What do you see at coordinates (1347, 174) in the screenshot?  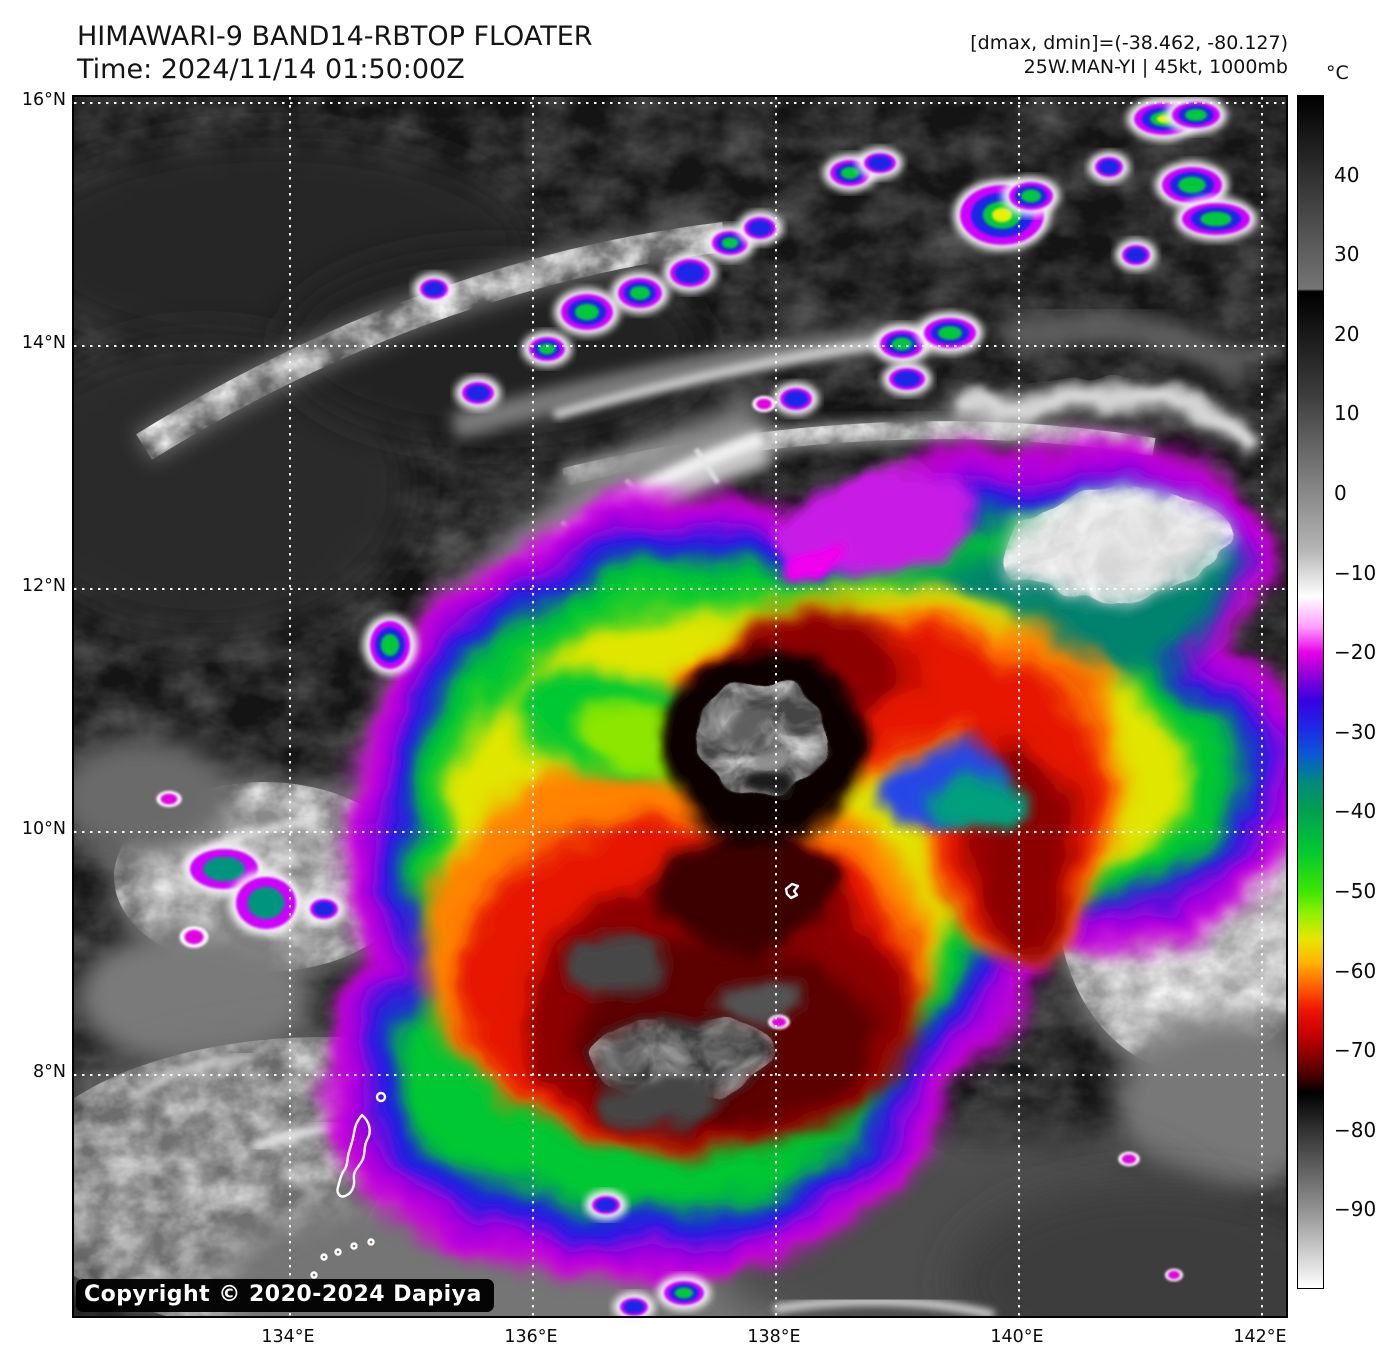 I see `colorbar-tick-label: 40` at bounding box center [1347, 174].